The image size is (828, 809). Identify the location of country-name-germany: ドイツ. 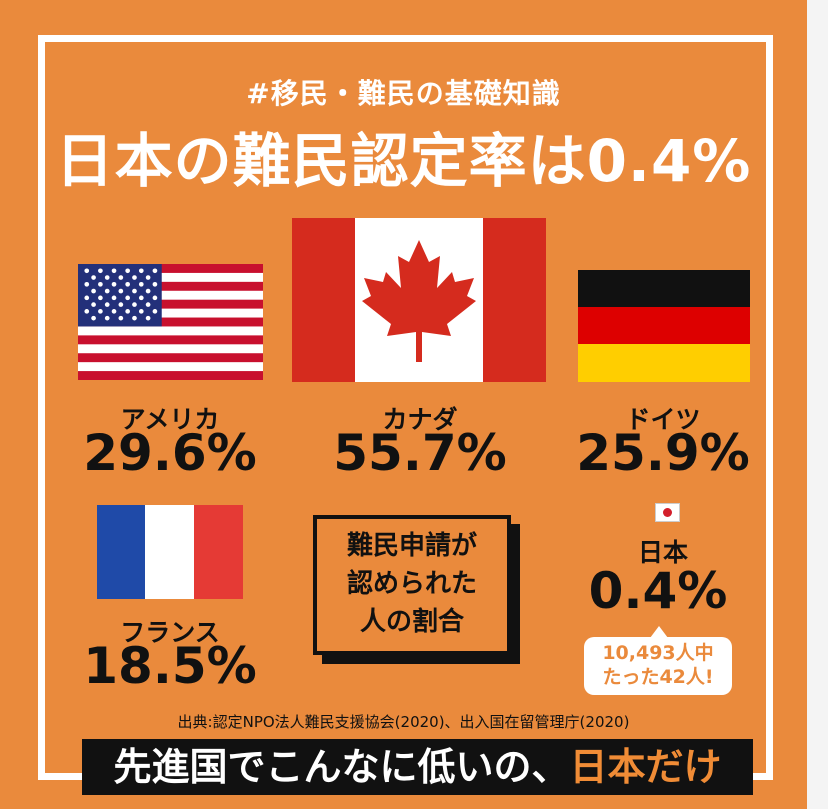
(663, 419).